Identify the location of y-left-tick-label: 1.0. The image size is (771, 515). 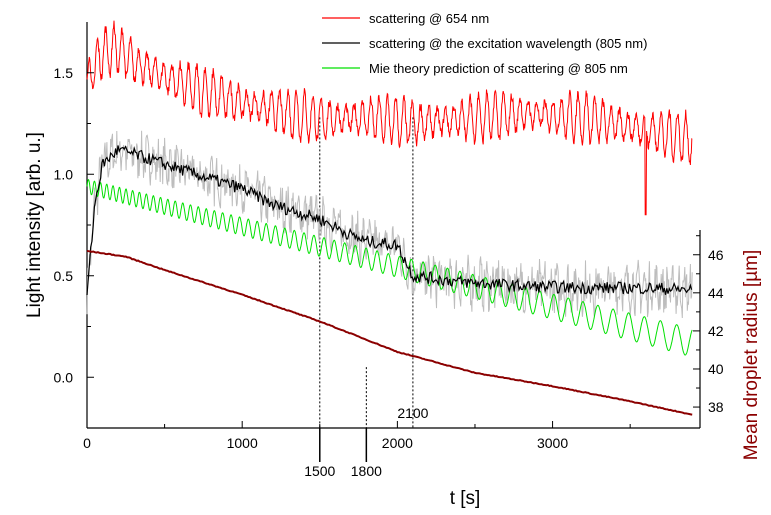
(64, 174).